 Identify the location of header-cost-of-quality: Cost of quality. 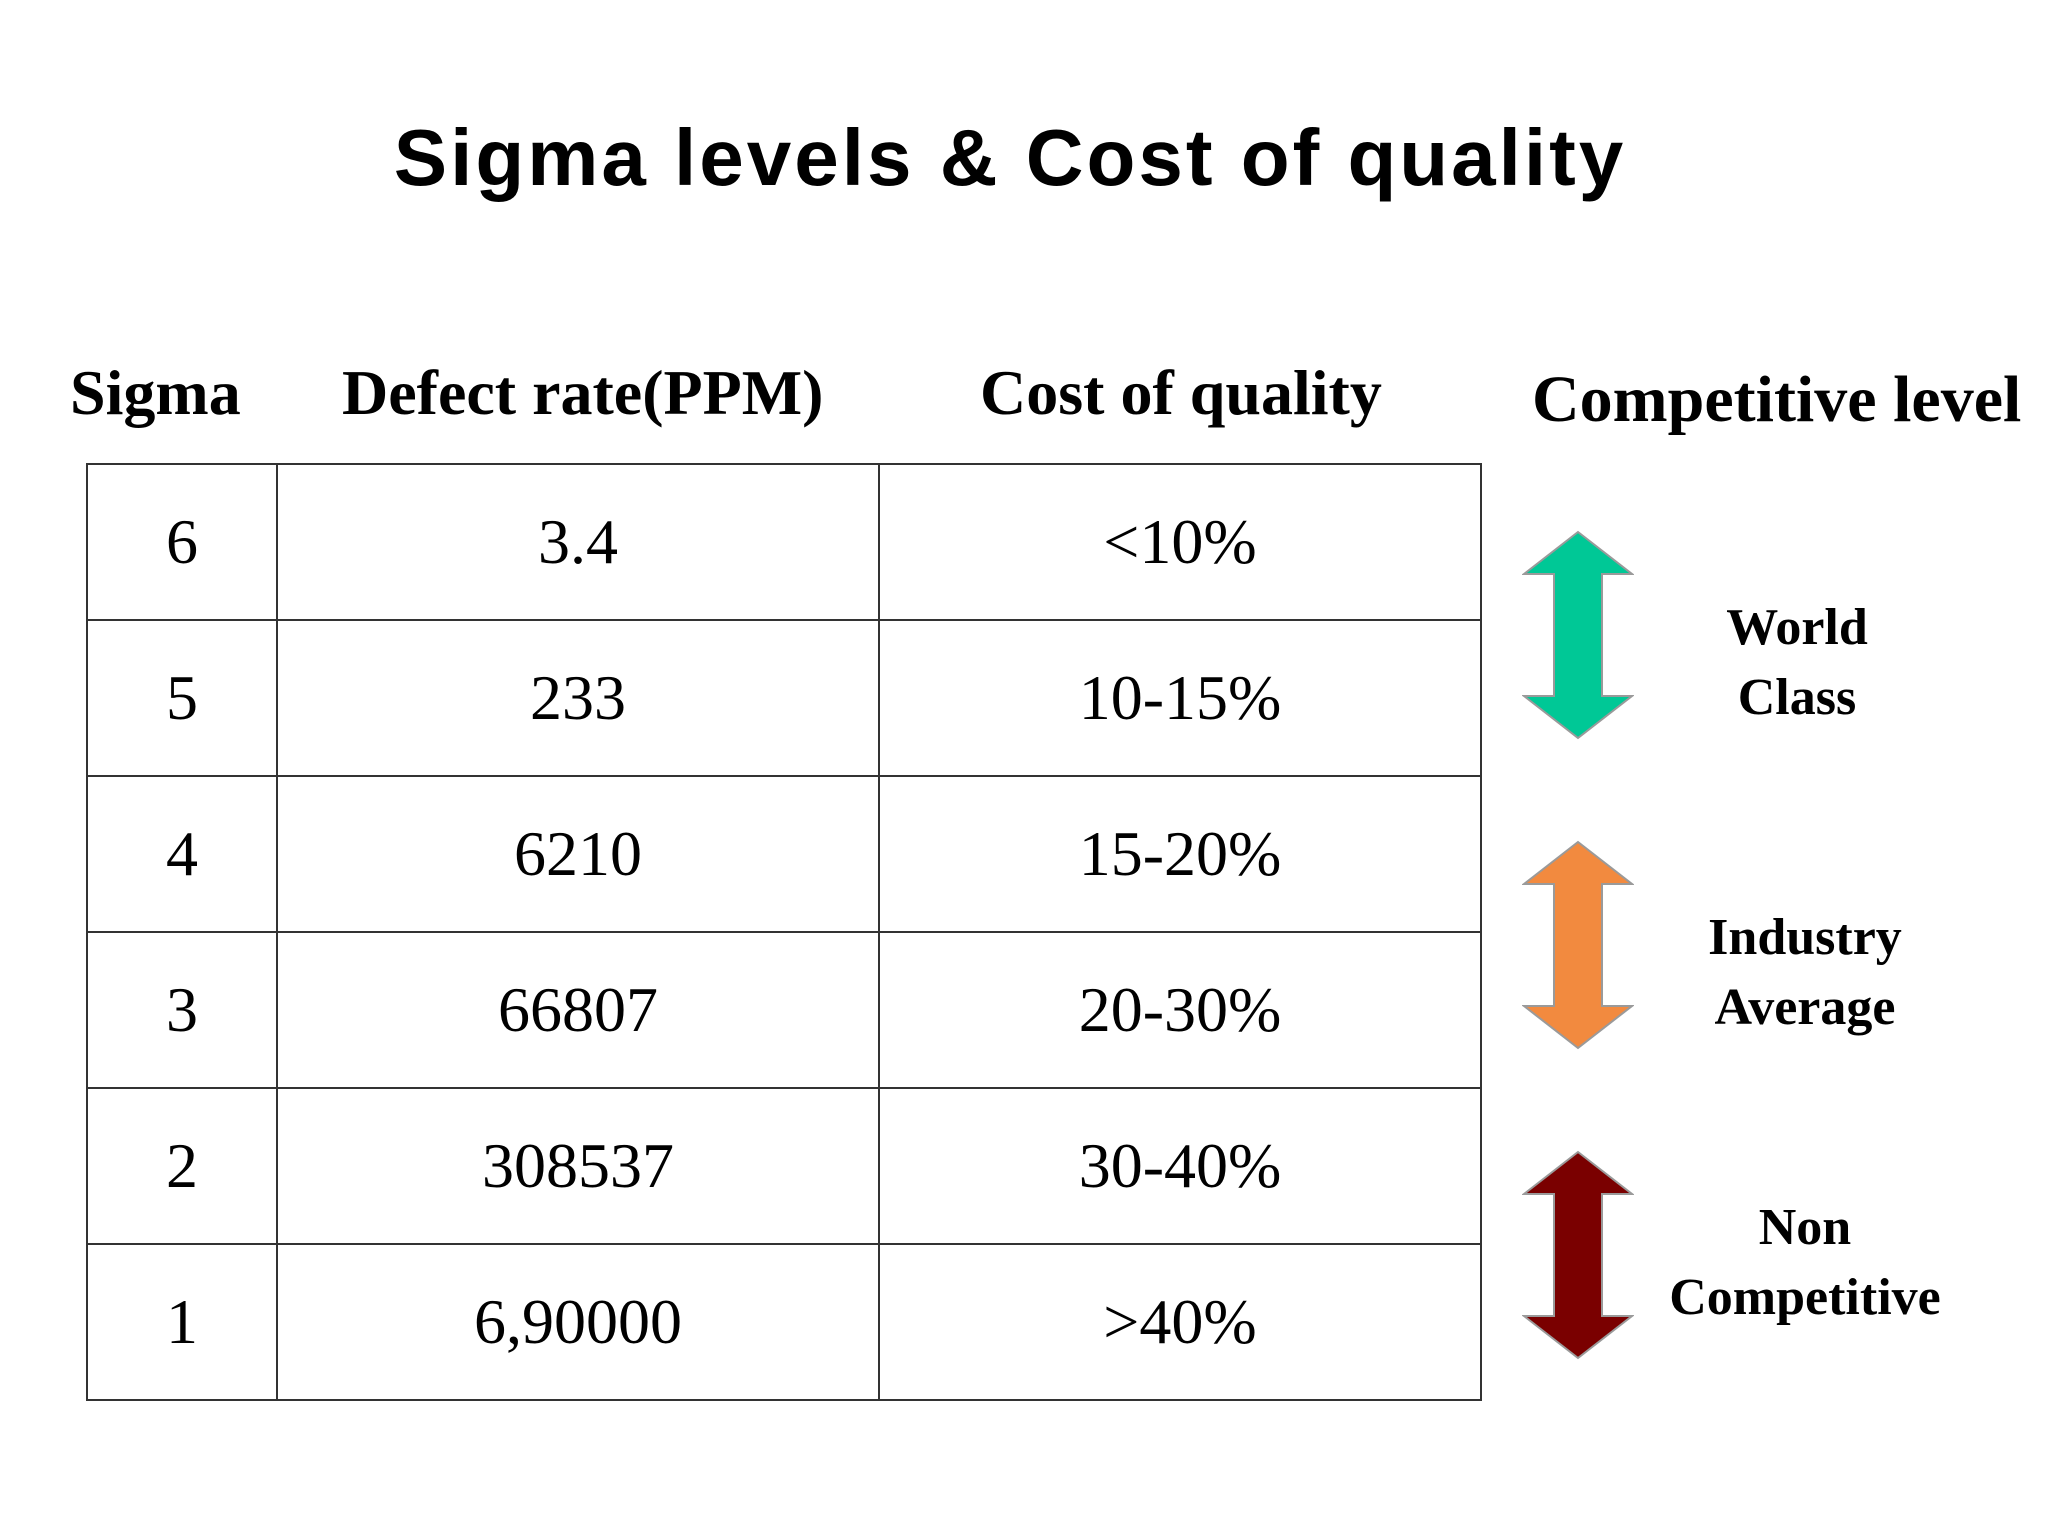
(1181, 392).